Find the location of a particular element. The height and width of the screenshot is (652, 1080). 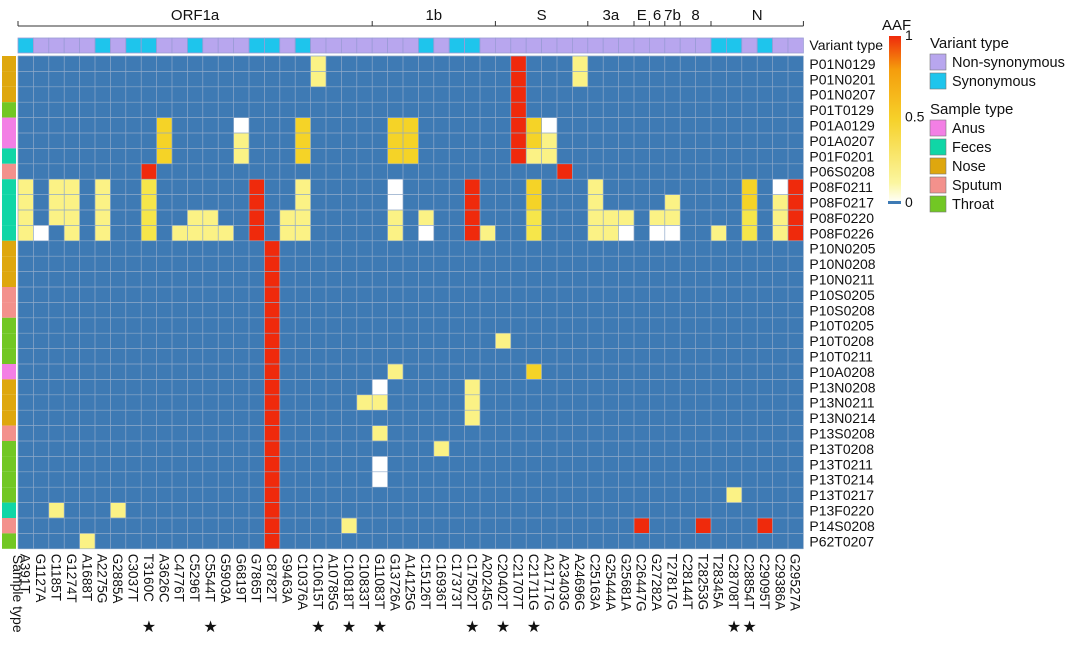

legend-label: Nose is located at coordinates (969, 167).